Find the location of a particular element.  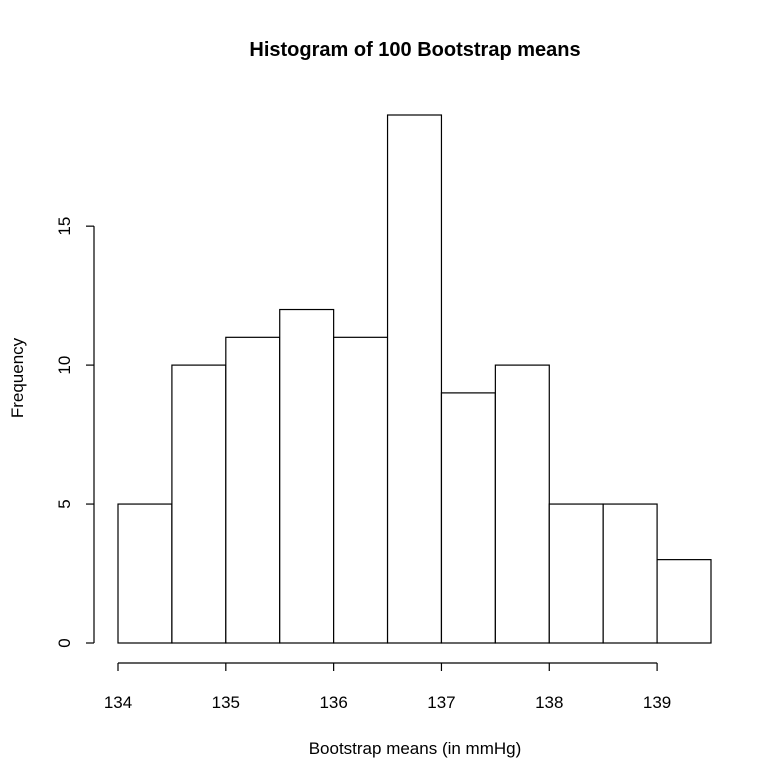

x-tick-label: 138 is located at coordinates (549, 702).